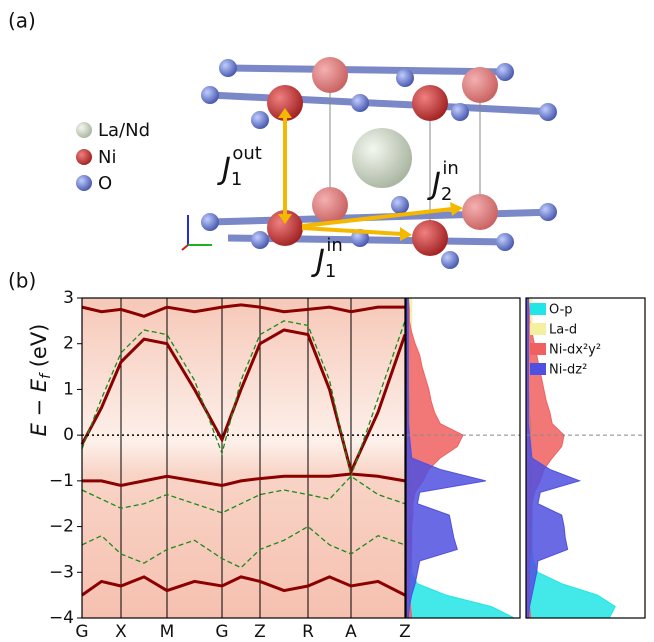 This screenshot has width=654, height=642. I want to click on x-tick-label: M, so click(167, 632).